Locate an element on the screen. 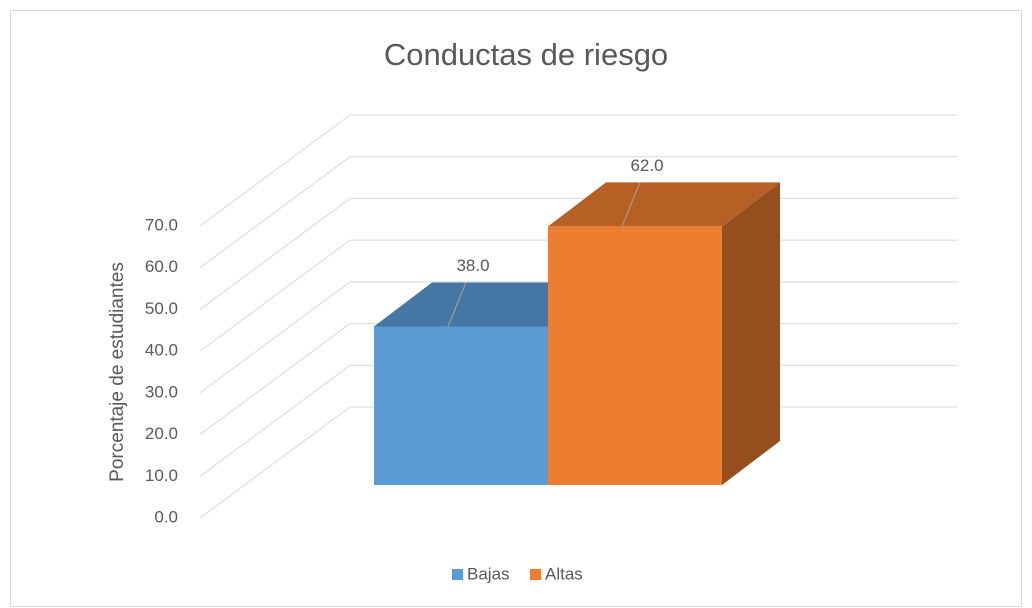 This screenshot has height=608, width=1032. bar-side is located at coordinates (751, 333).